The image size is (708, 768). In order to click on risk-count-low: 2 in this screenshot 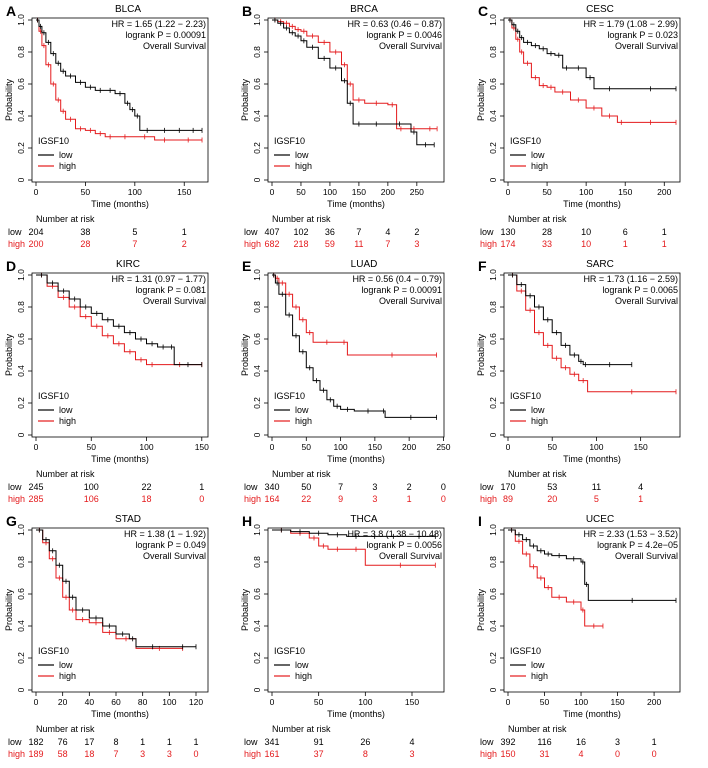, I will do `click(416, 232)`.